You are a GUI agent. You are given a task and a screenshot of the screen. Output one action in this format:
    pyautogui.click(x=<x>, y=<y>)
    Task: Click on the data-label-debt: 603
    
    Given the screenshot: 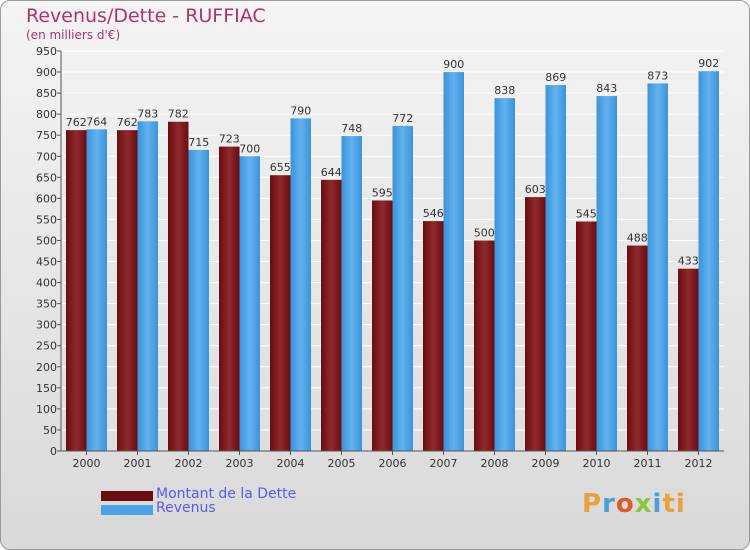 What is the action you would take?
    pyautogui.click(x=535, y=189)
    